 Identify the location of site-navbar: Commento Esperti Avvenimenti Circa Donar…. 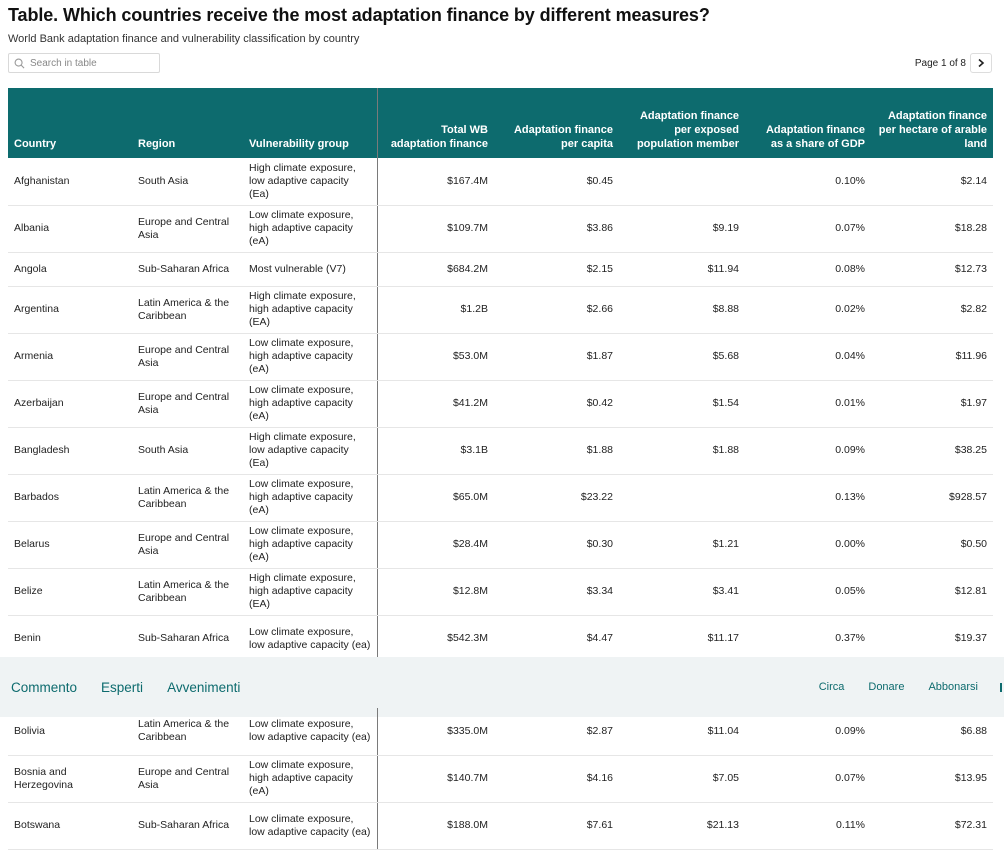
(502, 687).